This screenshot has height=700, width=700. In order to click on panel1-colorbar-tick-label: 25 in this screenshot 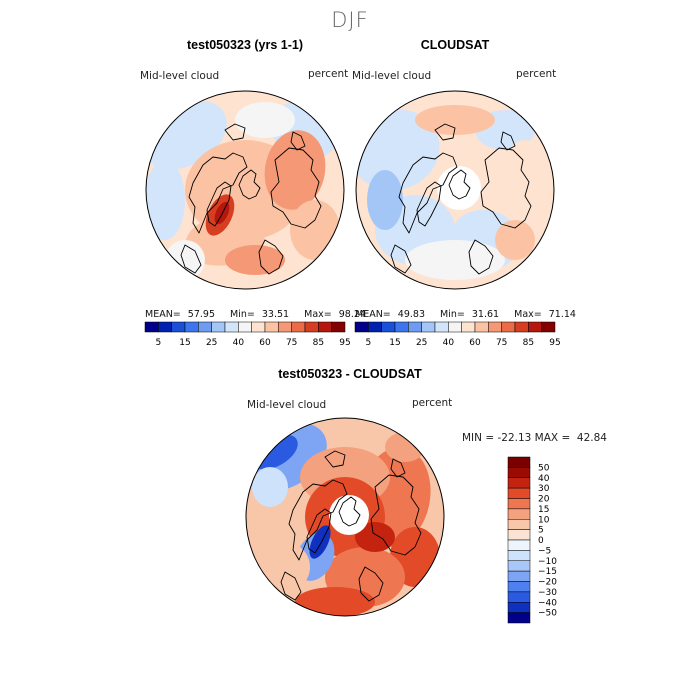, I will do `click(211, 343)`.